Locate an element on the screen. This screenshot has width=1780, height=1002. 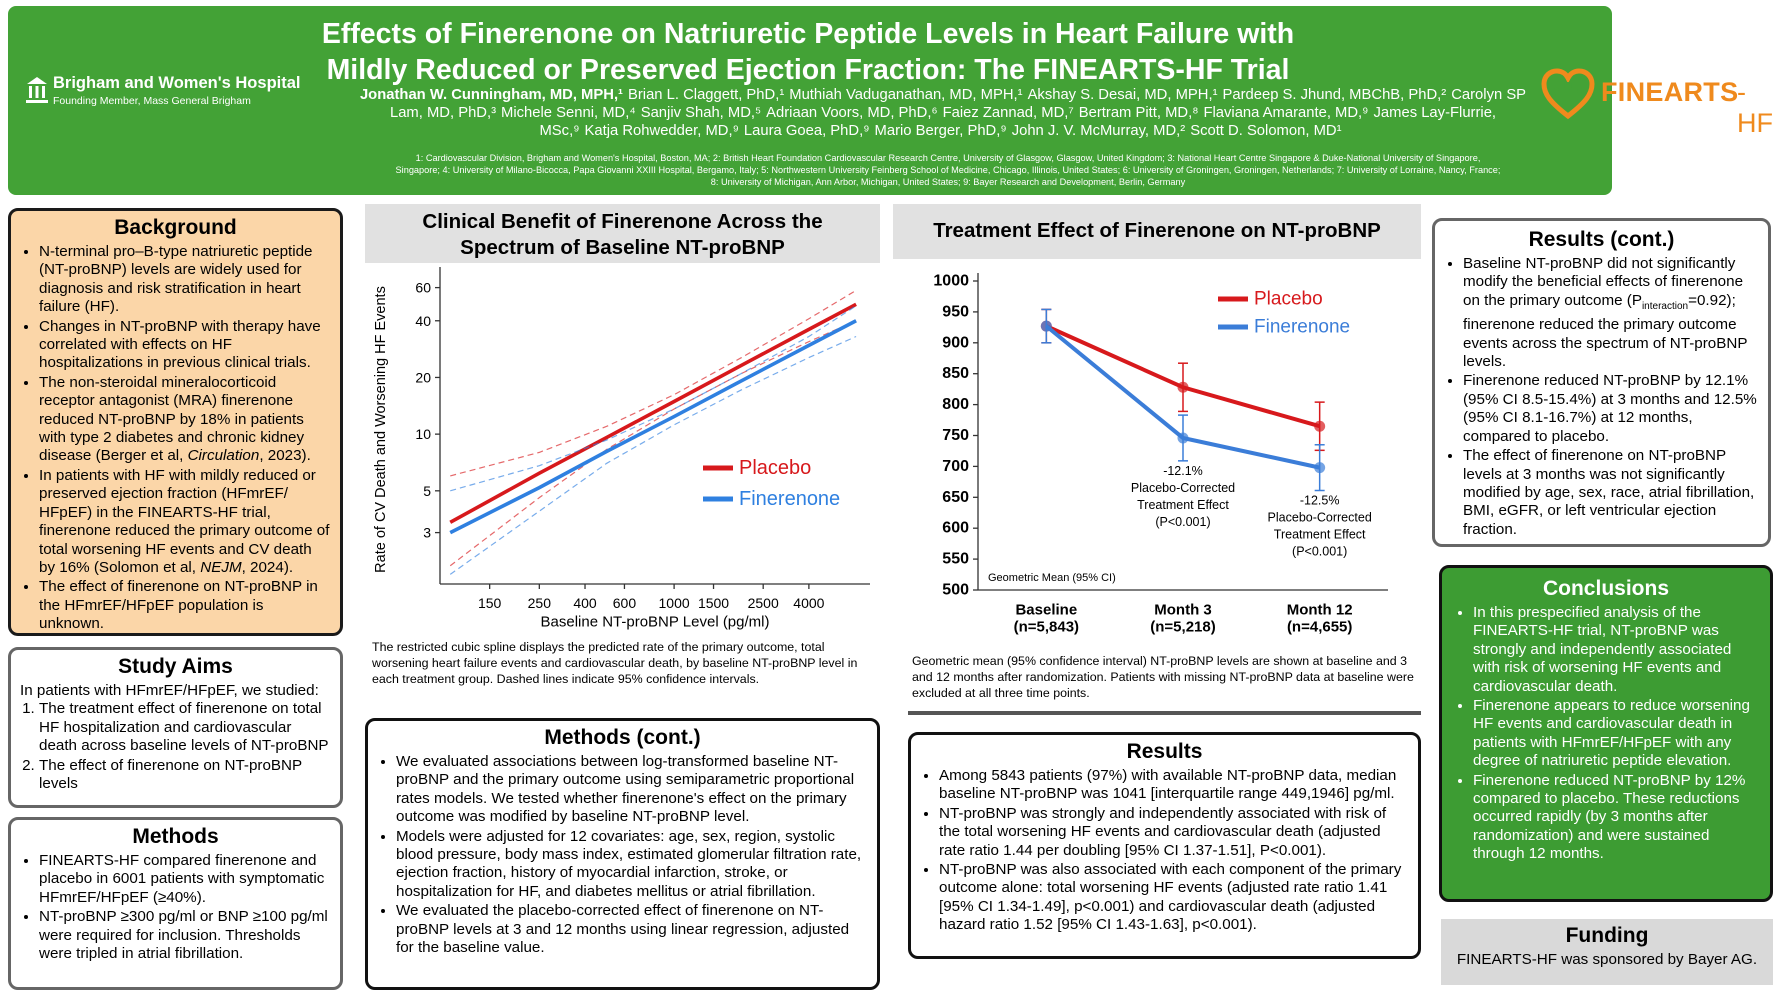
y-tick-label: 3 is located at coordinates (427, 533).